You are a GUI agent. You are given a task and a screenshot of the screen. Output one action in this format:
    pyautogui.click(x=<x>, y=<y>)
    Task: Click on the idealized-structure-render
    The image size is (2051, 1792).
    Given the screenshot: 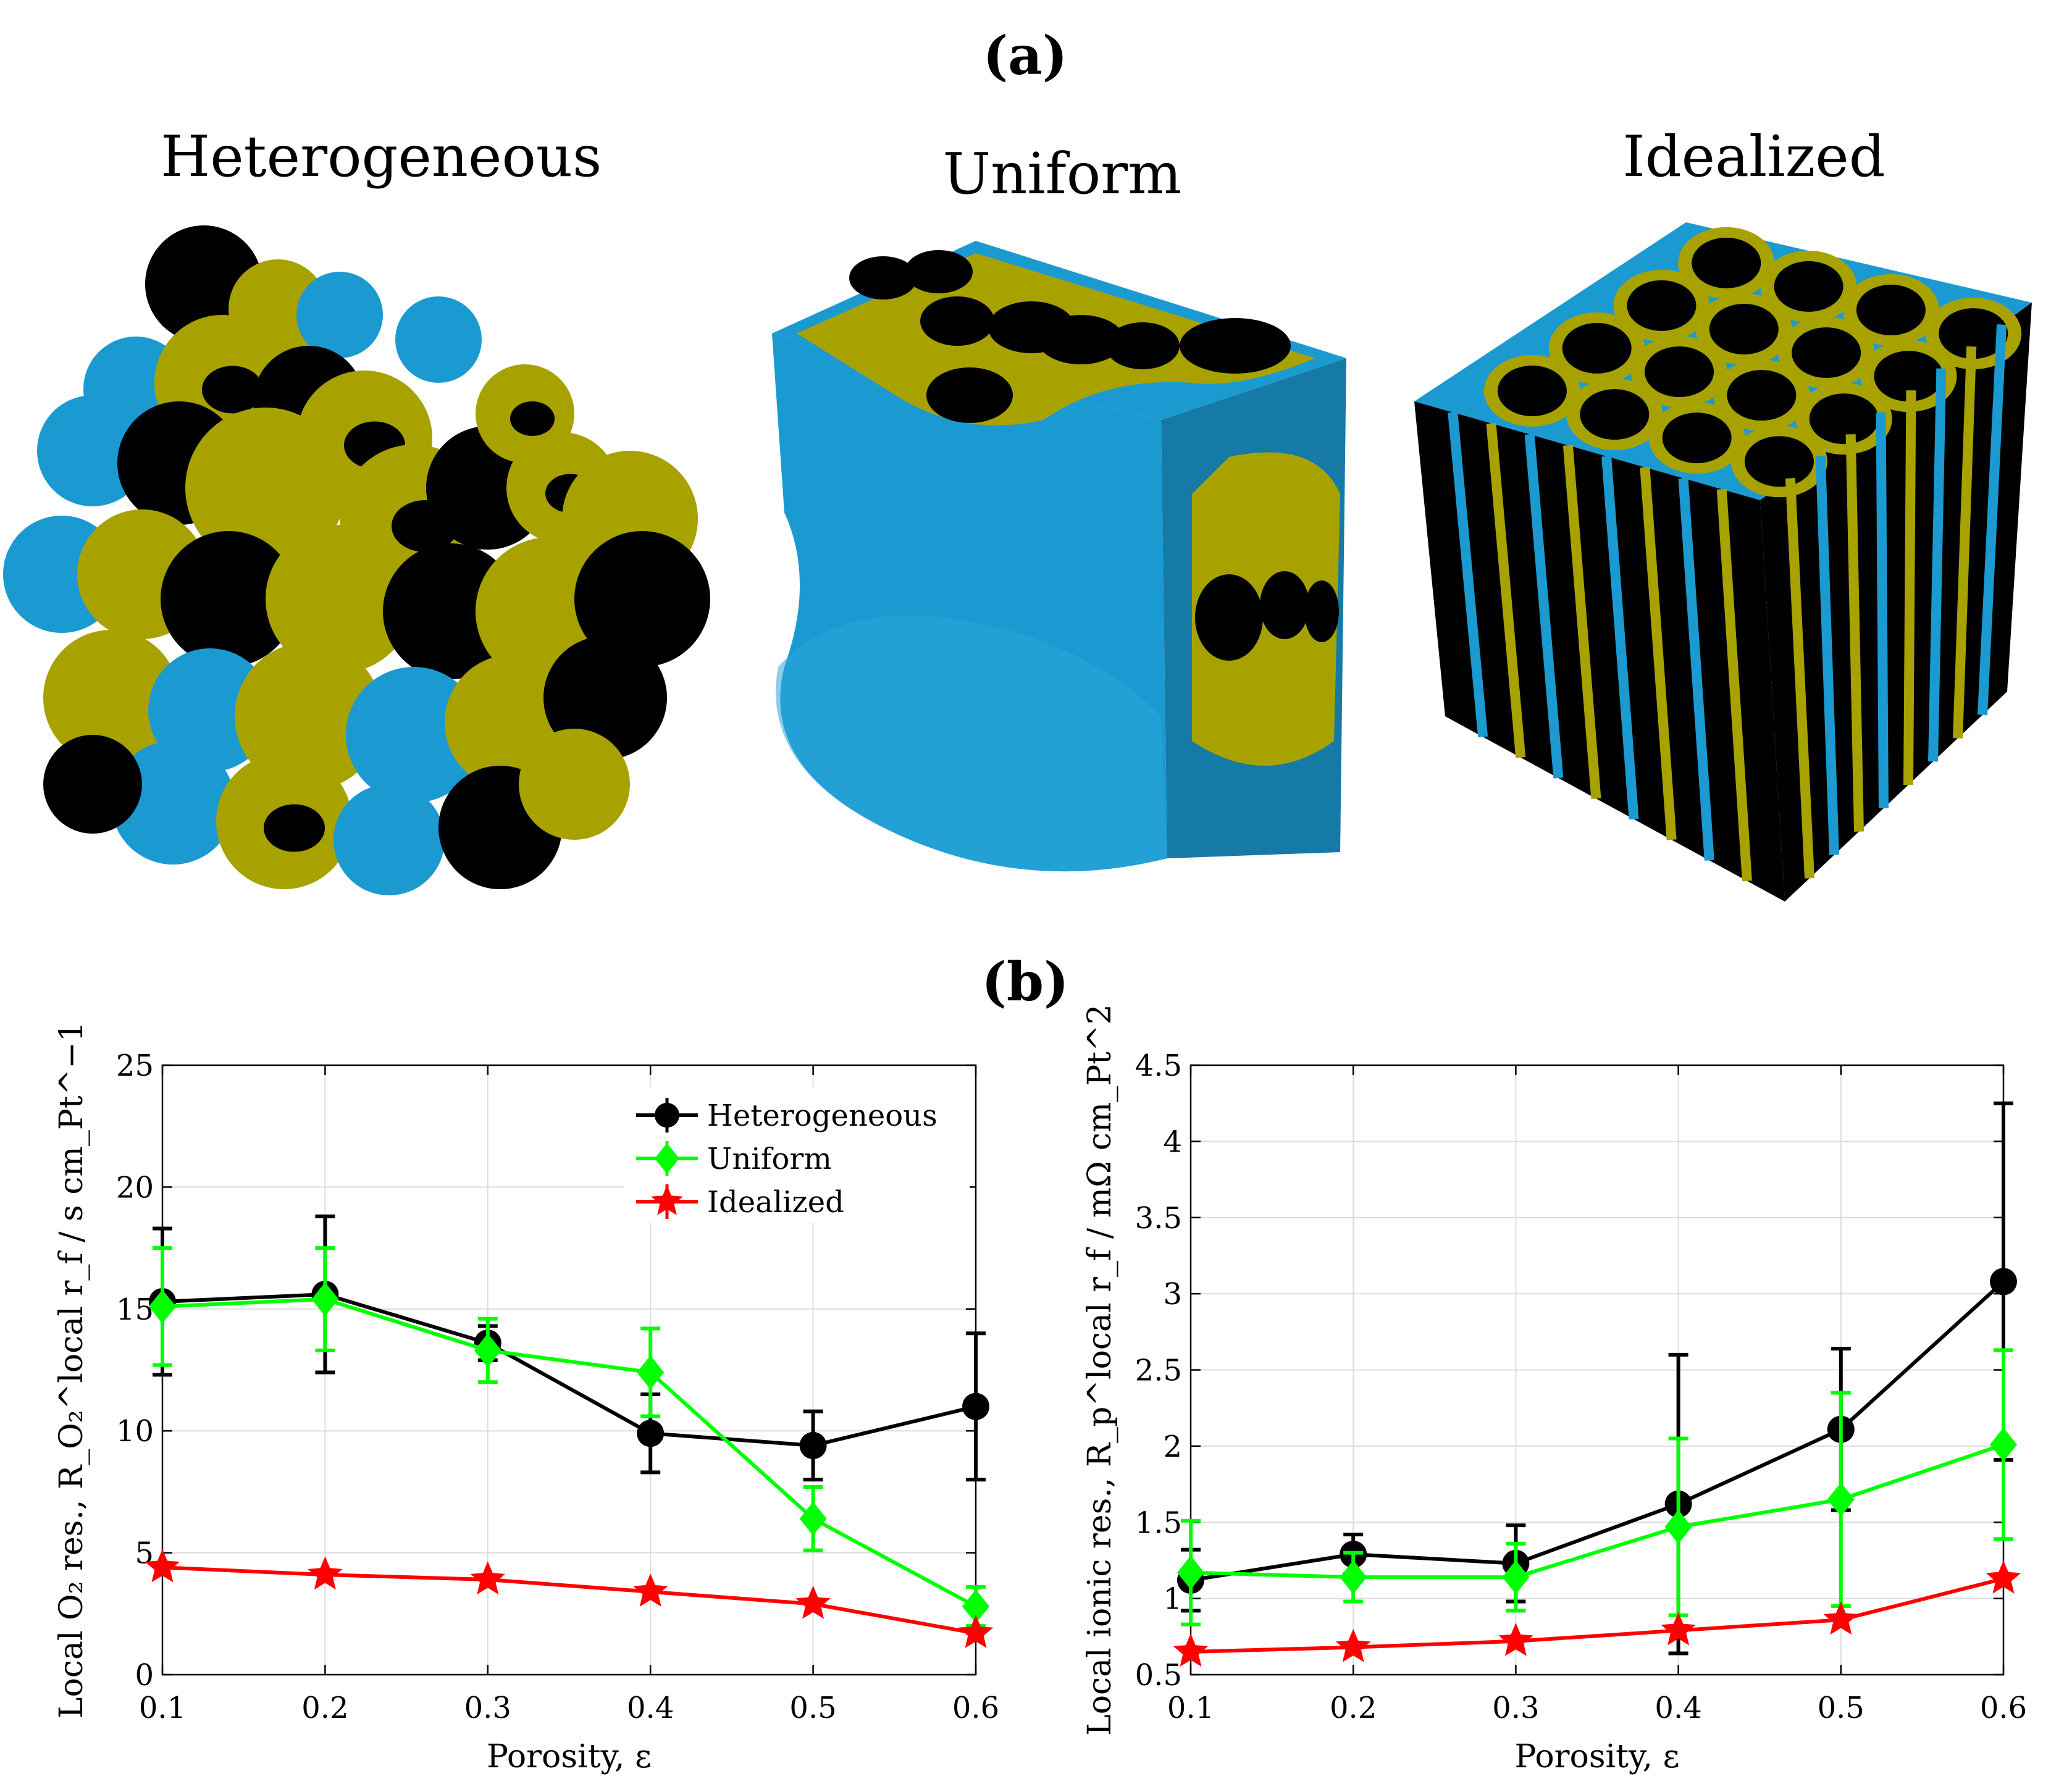 What is the action you would take?
    pyautogui.click(x=1723, y=562)
    